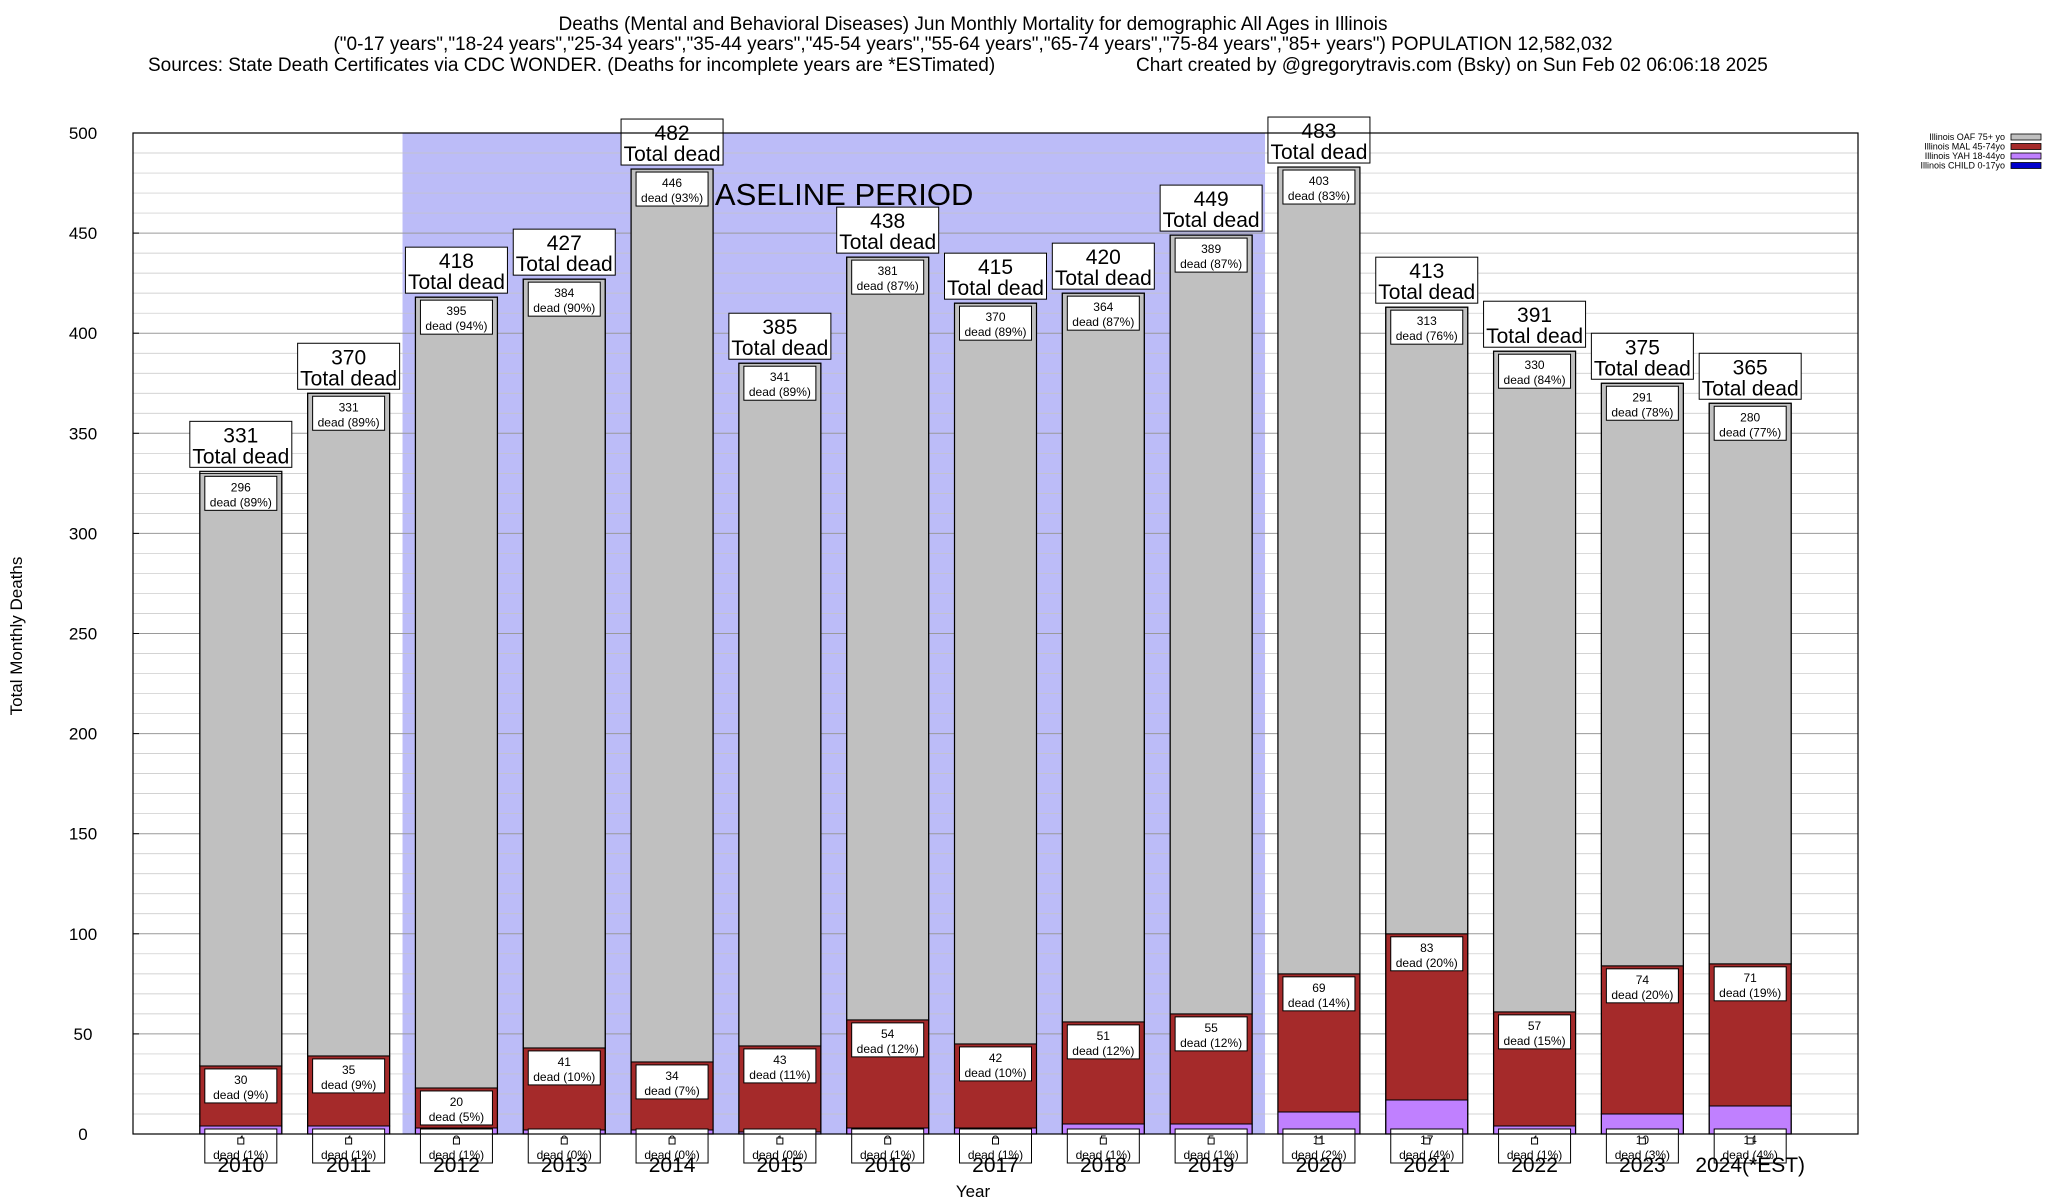 This screenshot has height=1200, width=2048. What do you see at coordinates (241, 487) in the screenshot?
I see `segment-value: 296` at bounding box center [241, 487].